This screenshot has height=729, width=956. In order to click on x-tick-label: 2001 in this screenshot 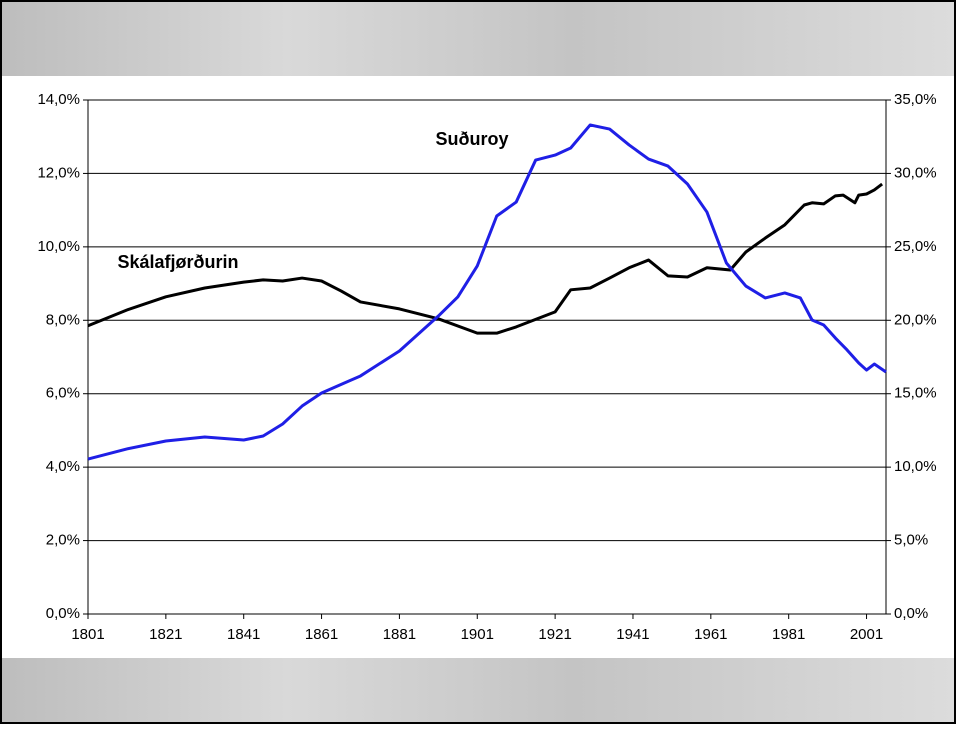, I will do `click(866, 634)`.